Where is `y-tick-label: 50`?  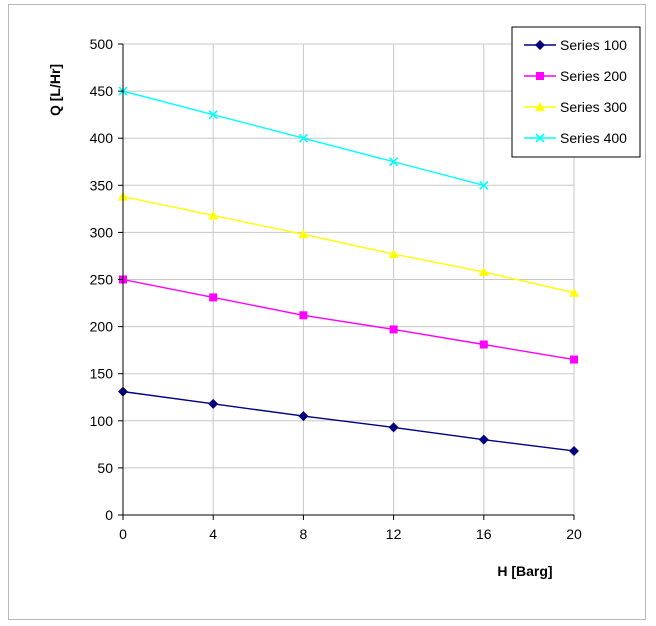 y-tick-label: 50 is located at coordinates (105, 468).